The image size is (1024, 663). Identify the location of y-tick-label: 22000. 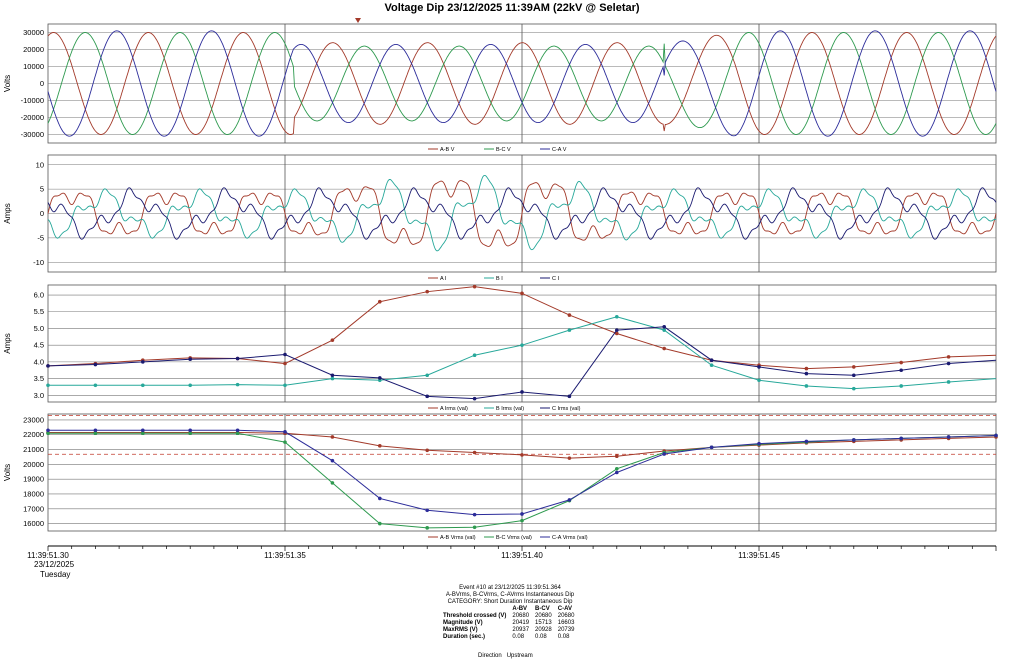
(33, 434).